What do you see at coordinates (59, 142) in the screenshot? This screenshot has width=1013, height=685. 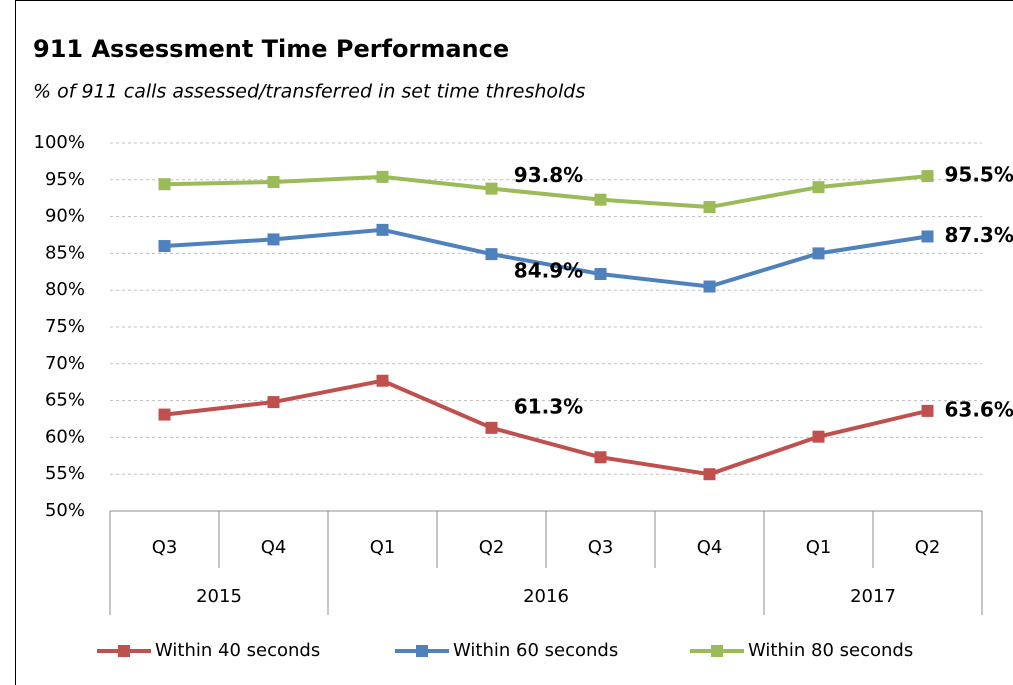 I see `y-tick-label: 100%` at bounding box center [59, 142].